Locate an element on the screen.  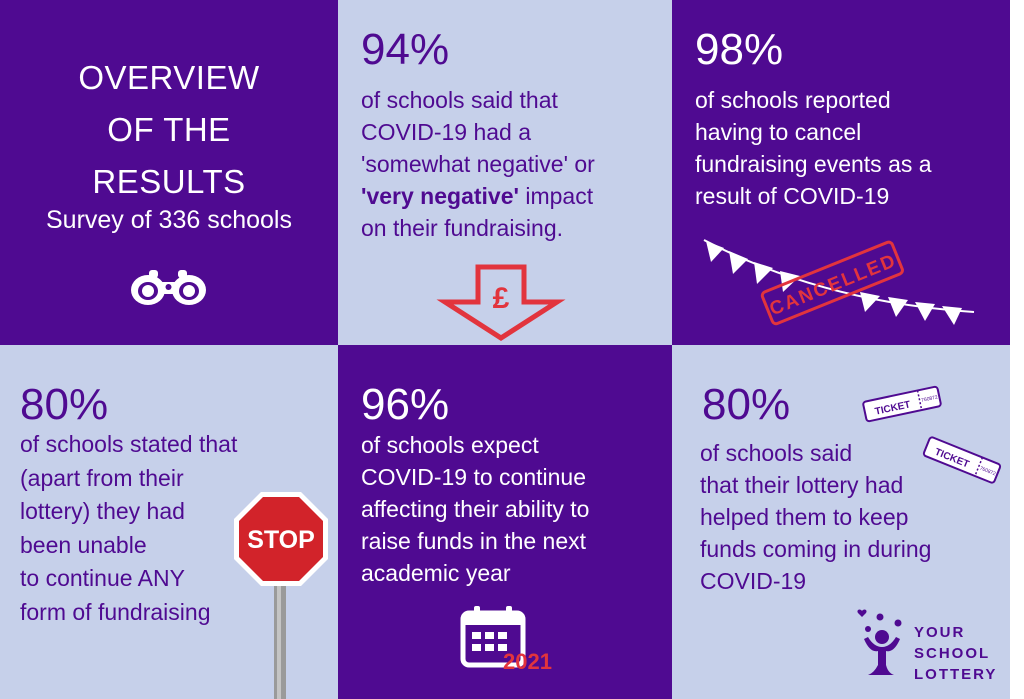
stat-line: raise funds in the next is located at coordinates (474, 541).